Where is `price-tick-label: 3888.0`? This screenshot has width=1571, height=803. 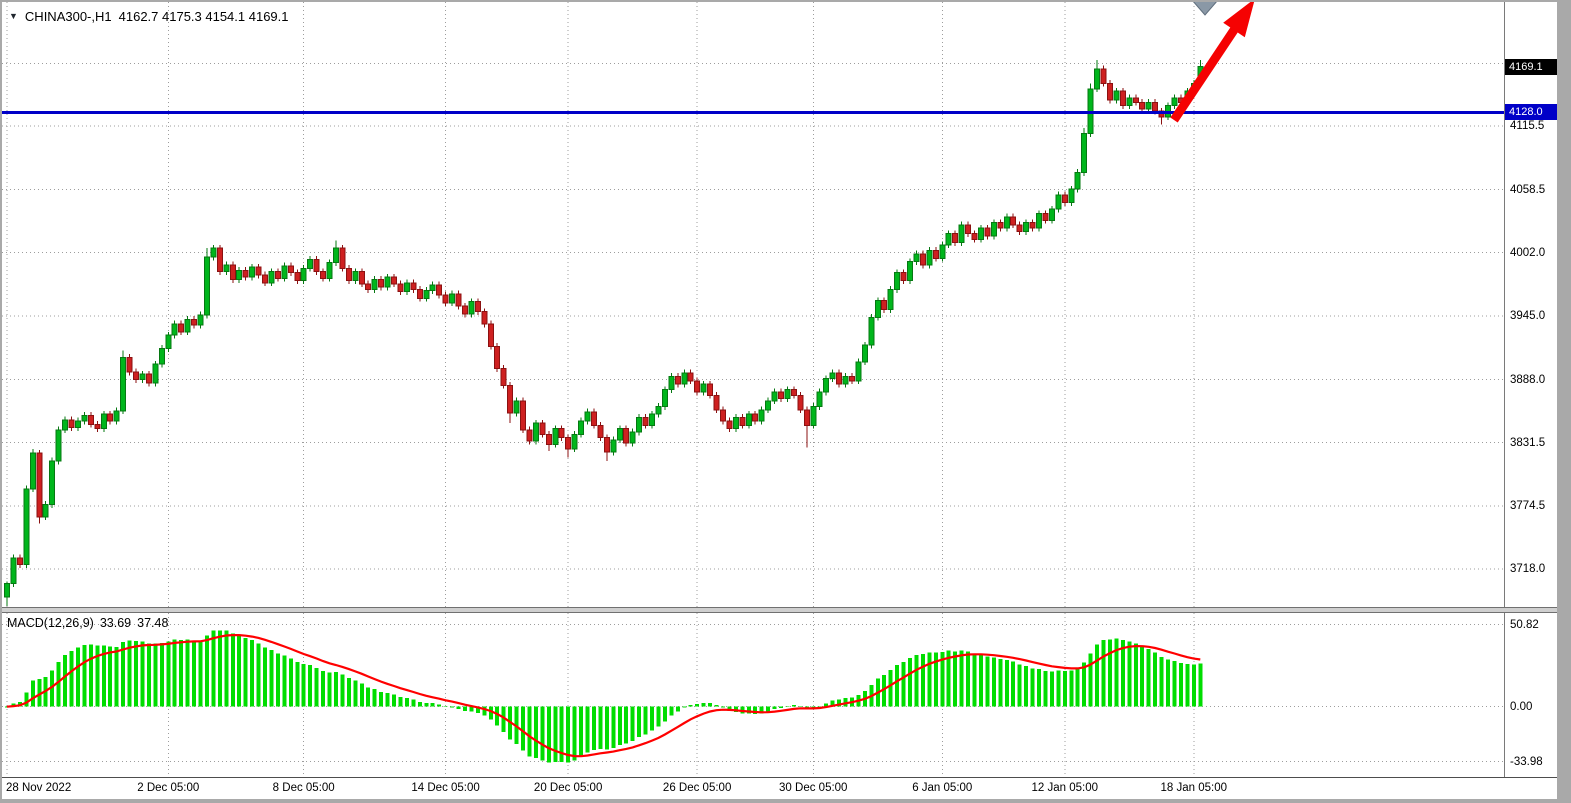
price-tick-label: 3888.0 is located at coordinates (1528, 379).